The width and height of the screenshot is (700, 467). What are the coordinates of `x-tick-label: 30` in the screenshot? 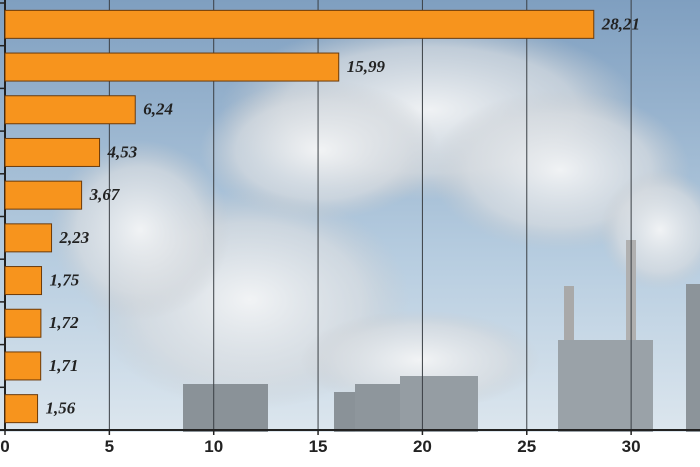 It's located at (631, 446).